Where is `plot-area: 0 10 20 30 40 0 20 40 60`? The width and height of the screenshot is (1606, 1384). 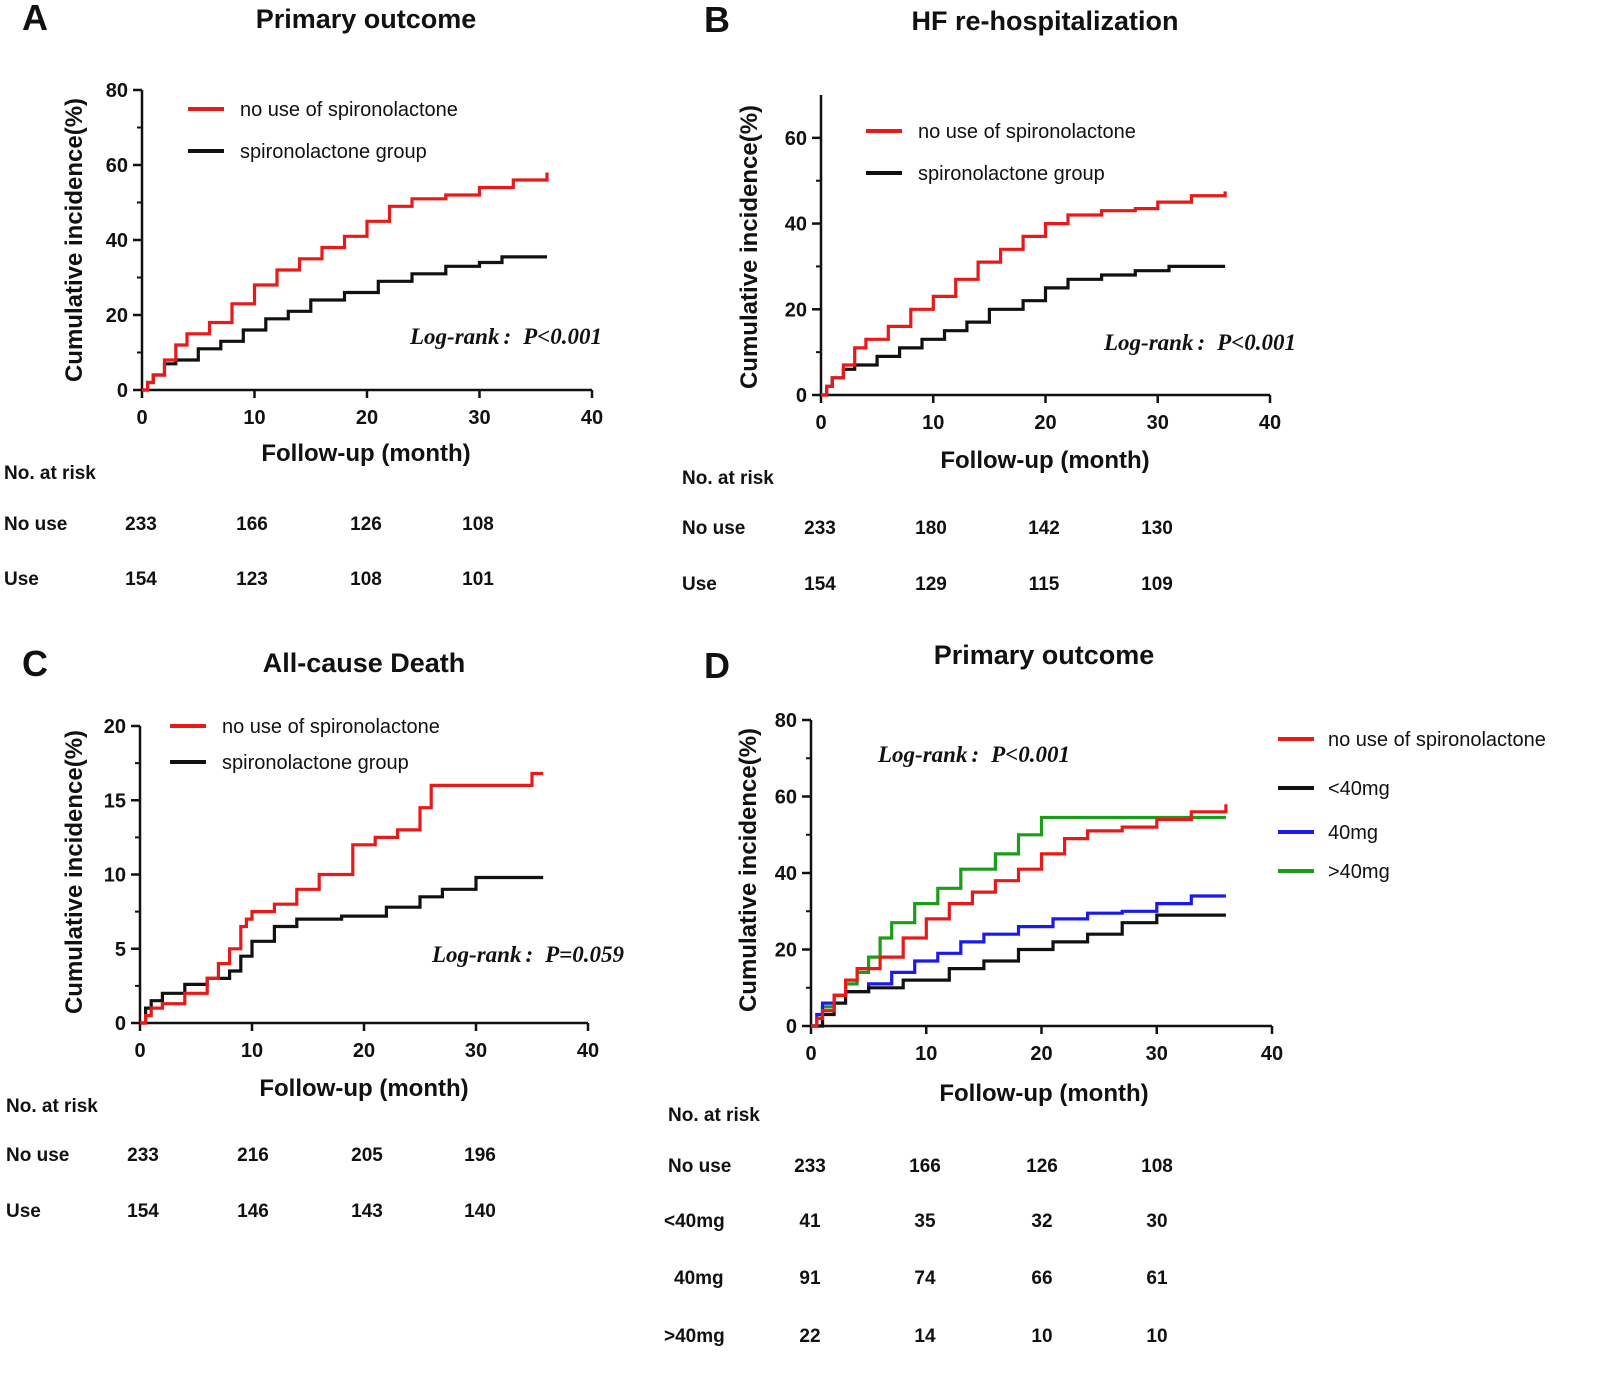 plot-area: 0 10 20 30 40 0 20 40 60 is located at coordinates (1033, 264).